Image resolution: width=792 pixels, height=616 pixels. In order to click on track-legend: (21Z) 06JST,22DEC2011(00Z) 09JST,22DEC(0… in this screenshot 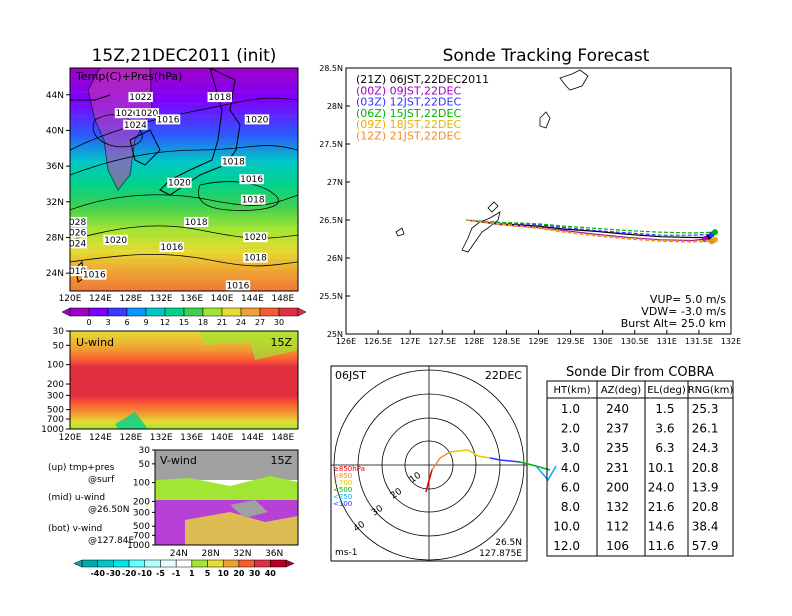, I will do `click(422, 108)`.